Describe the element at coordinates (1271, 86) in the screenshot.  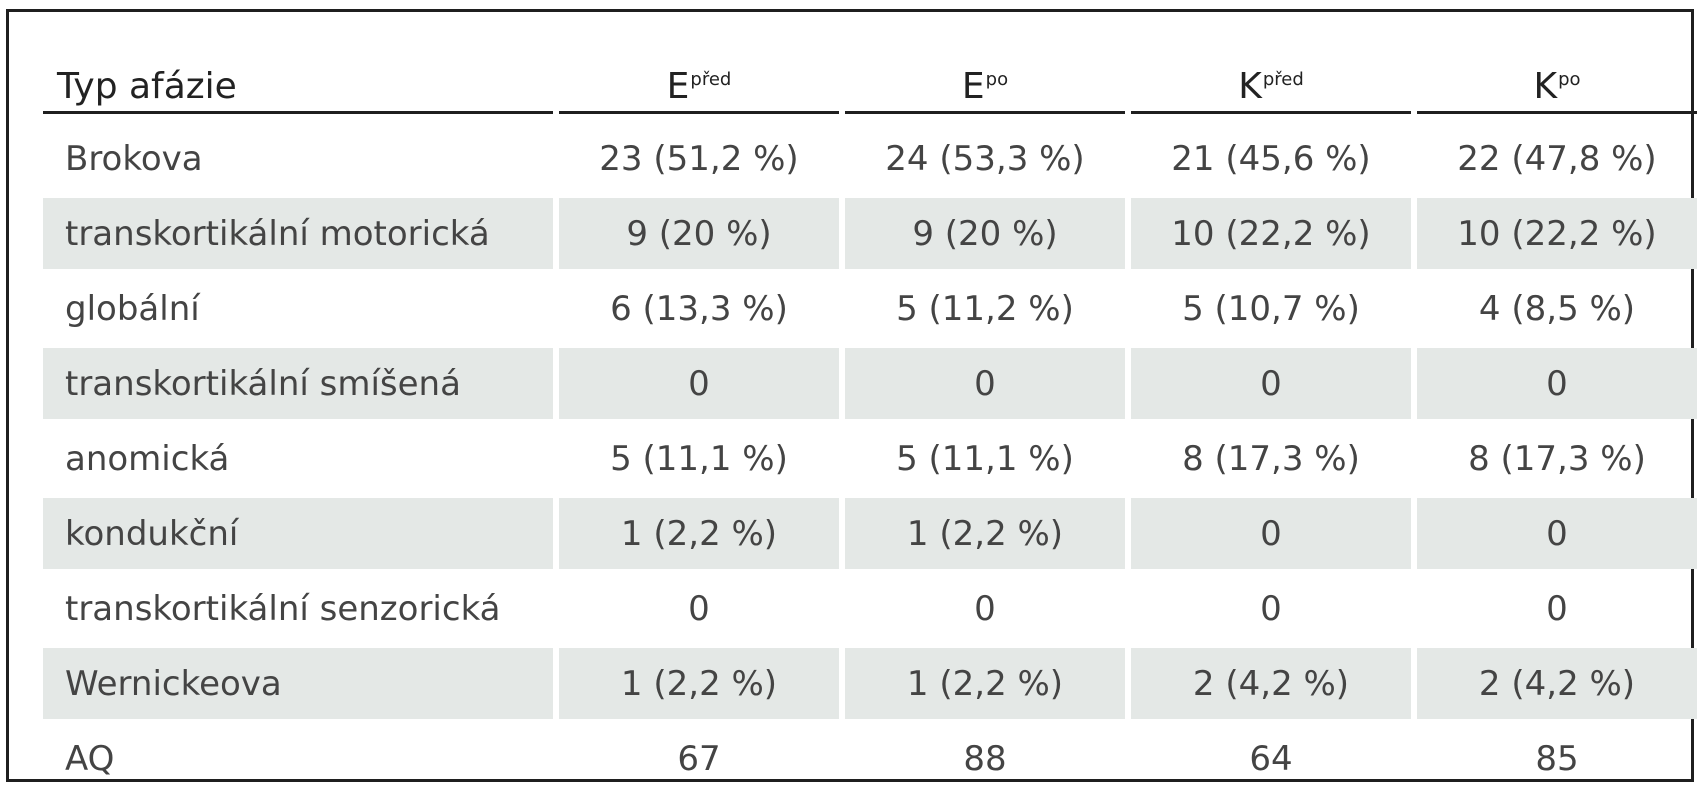
I see `header-k-pred: Kpřed` at that location.